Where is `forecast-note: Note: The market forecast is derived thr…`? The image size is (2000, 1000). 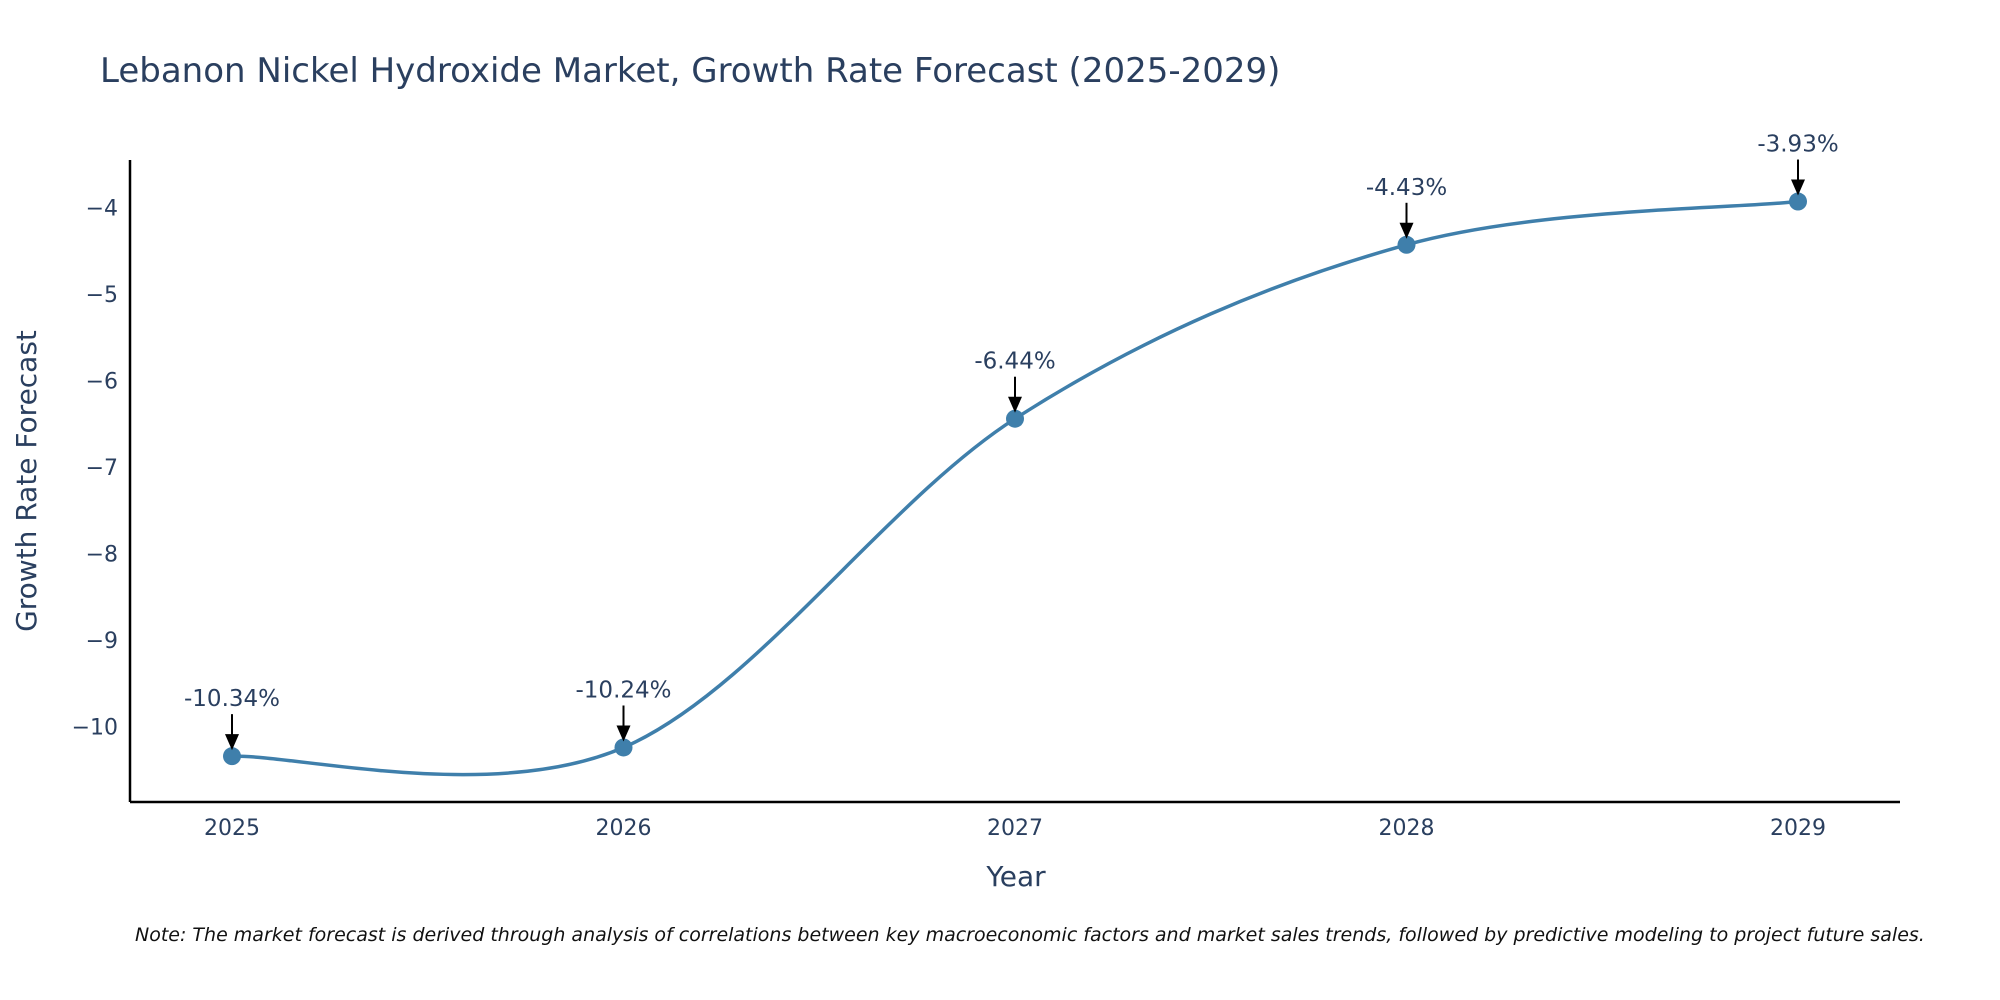 forecast-note: Note: The market forecast is derived thr… is located at coordinates (1030, 935).